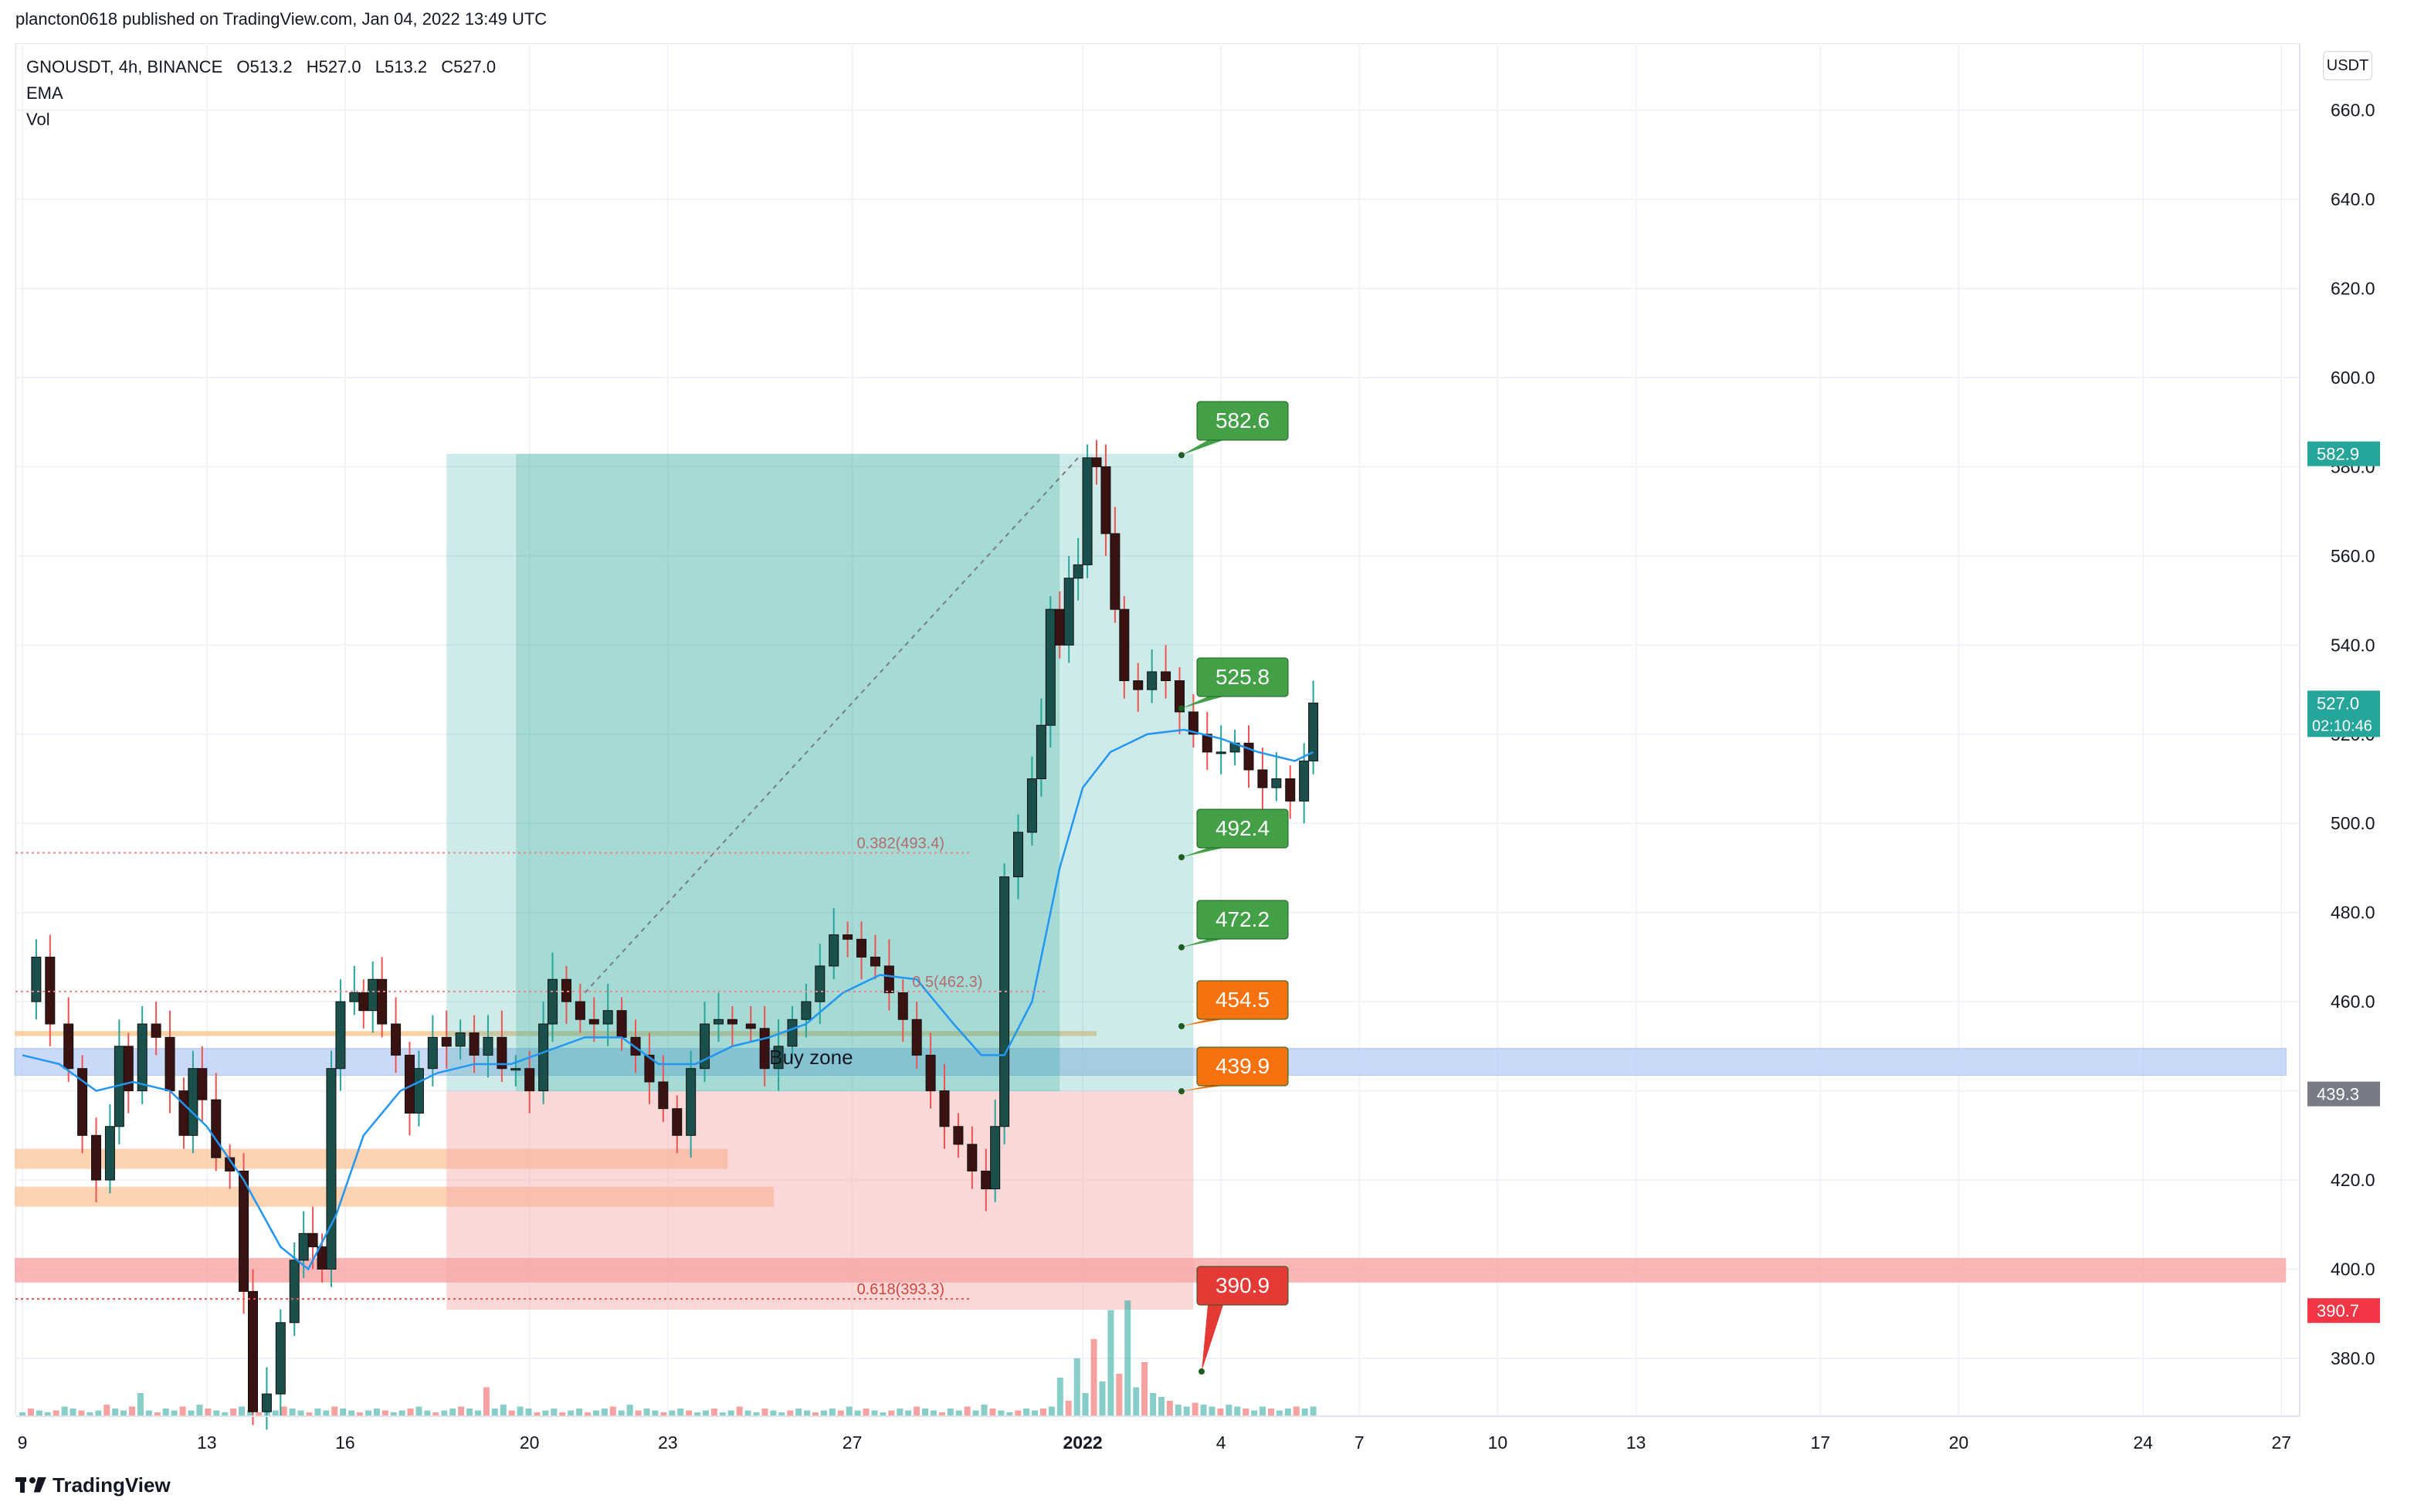 This screenshot has height=1512, width=2414. Describe the element at coordinates (1202, 703) in the screenshot. I see `callout-pointer` at that location.